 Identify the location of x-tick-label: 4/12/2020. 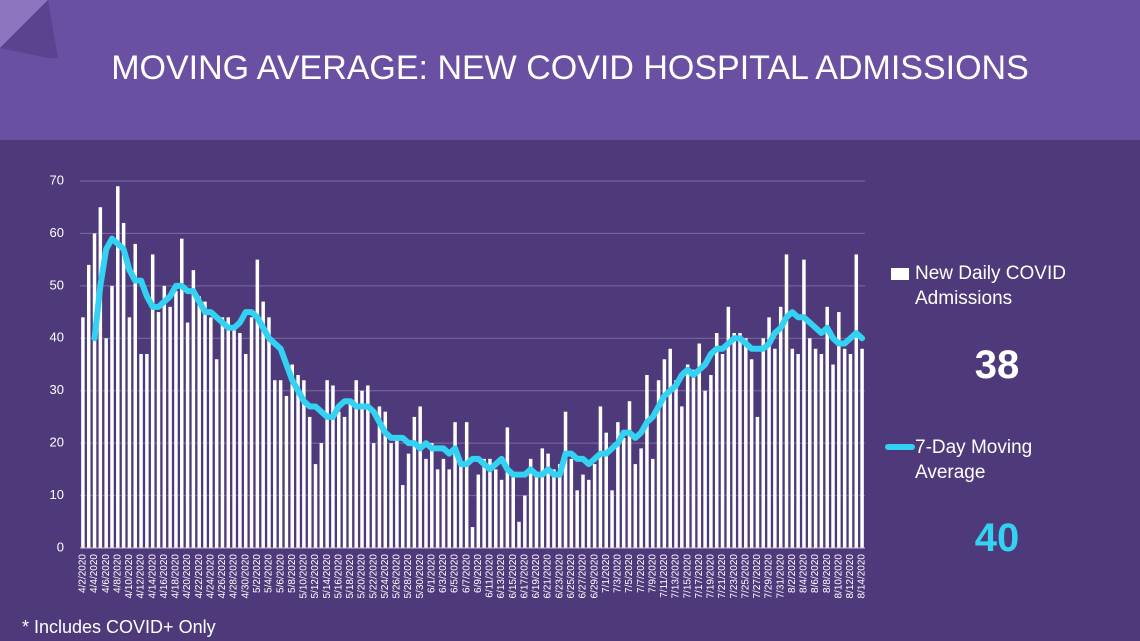
(141, 576).